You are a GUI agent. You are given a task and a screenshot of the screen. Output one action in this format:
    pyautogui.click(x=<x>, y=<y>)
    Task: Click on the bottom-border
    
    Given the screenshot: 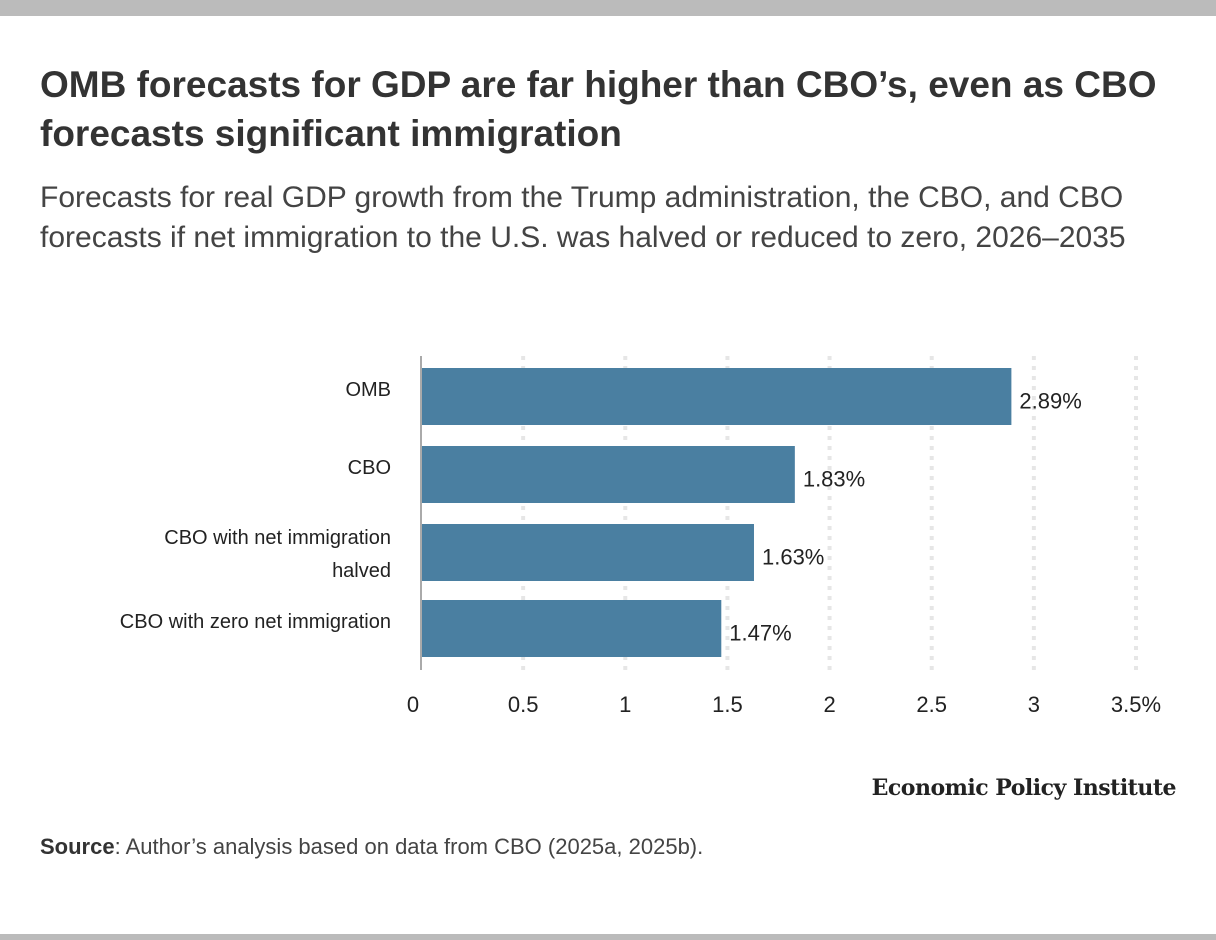 What is the action you would take?
    pyautogui.click(x=608, y=937)
    